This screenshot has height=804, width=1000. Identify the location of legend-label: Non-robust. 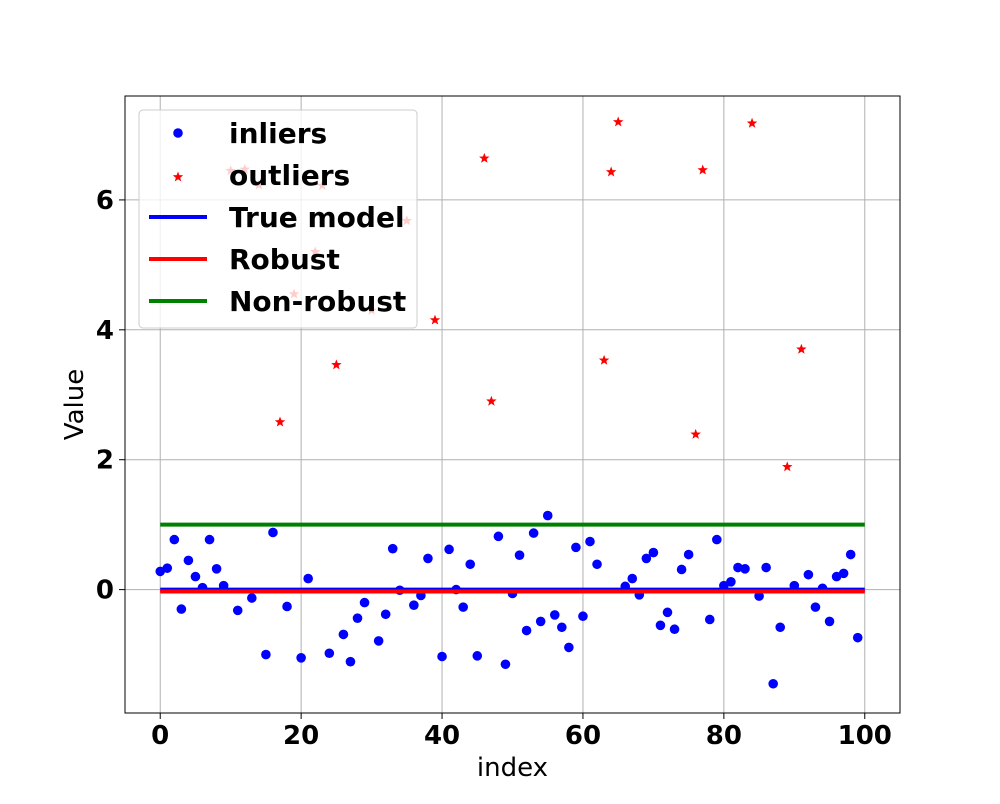
(317, 301).